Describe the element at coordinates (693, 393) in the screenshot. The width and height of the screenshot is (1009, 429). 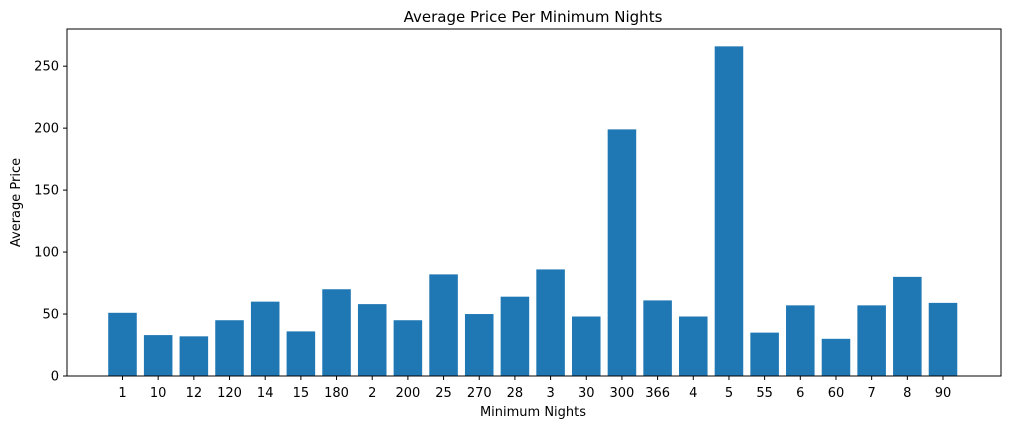
I see `x-tick-label-4: 4` at that location.